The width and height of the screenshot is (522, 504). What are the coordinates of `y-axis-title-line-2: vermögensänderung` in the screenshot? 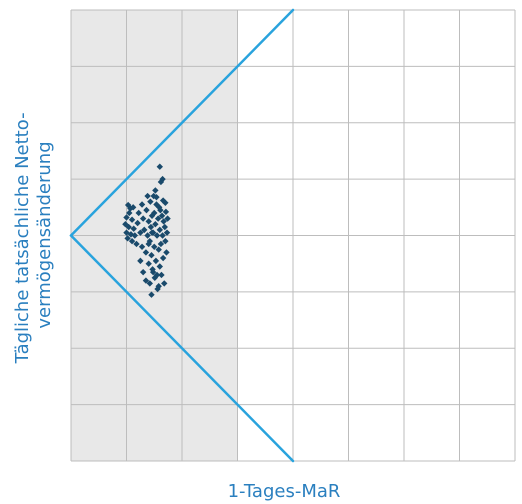 It's located at (44, 234).